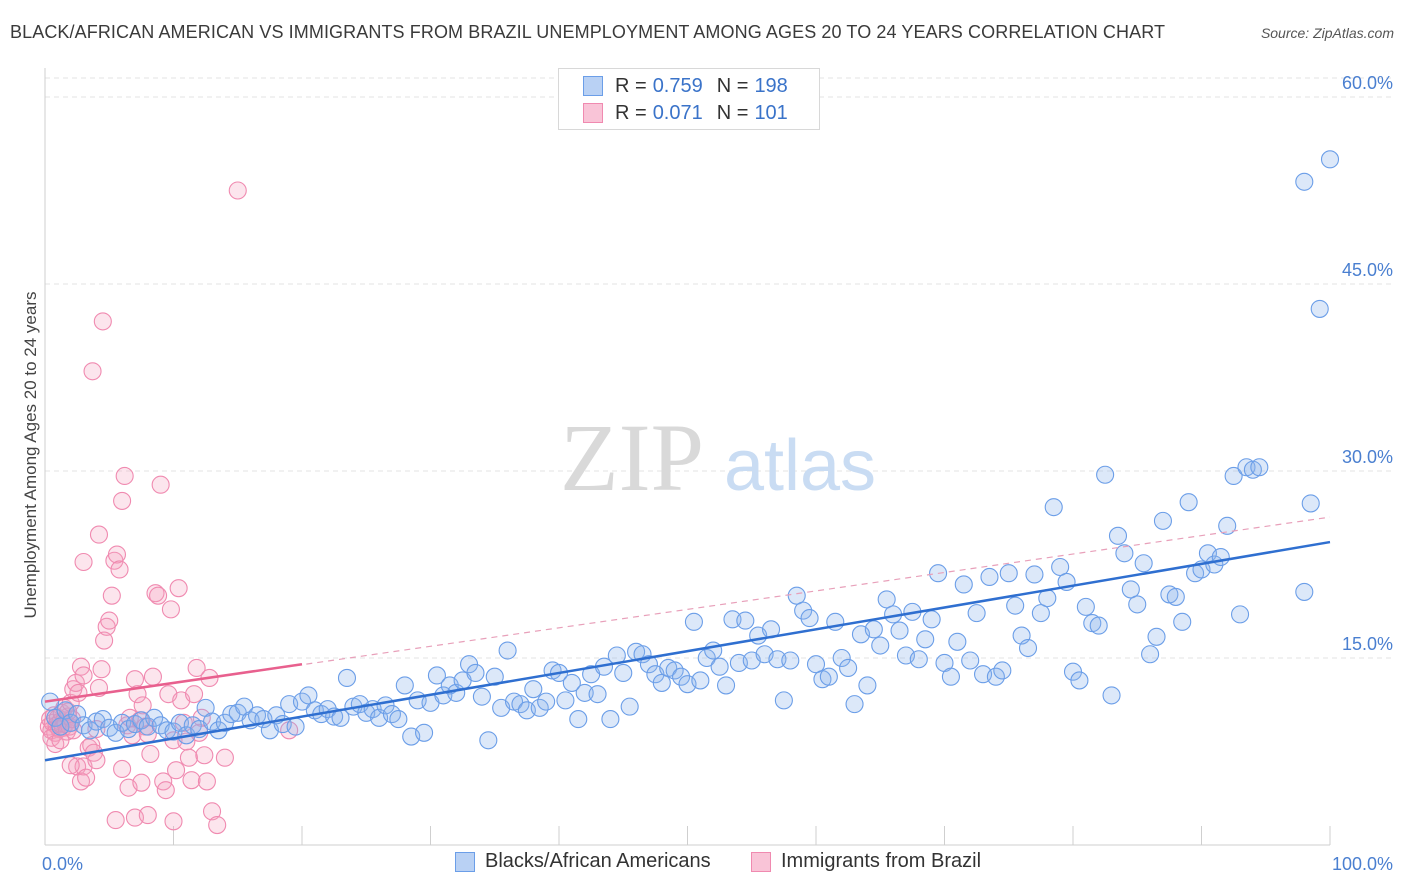  I want to click on r-value: 0.759, so click(677, 85).